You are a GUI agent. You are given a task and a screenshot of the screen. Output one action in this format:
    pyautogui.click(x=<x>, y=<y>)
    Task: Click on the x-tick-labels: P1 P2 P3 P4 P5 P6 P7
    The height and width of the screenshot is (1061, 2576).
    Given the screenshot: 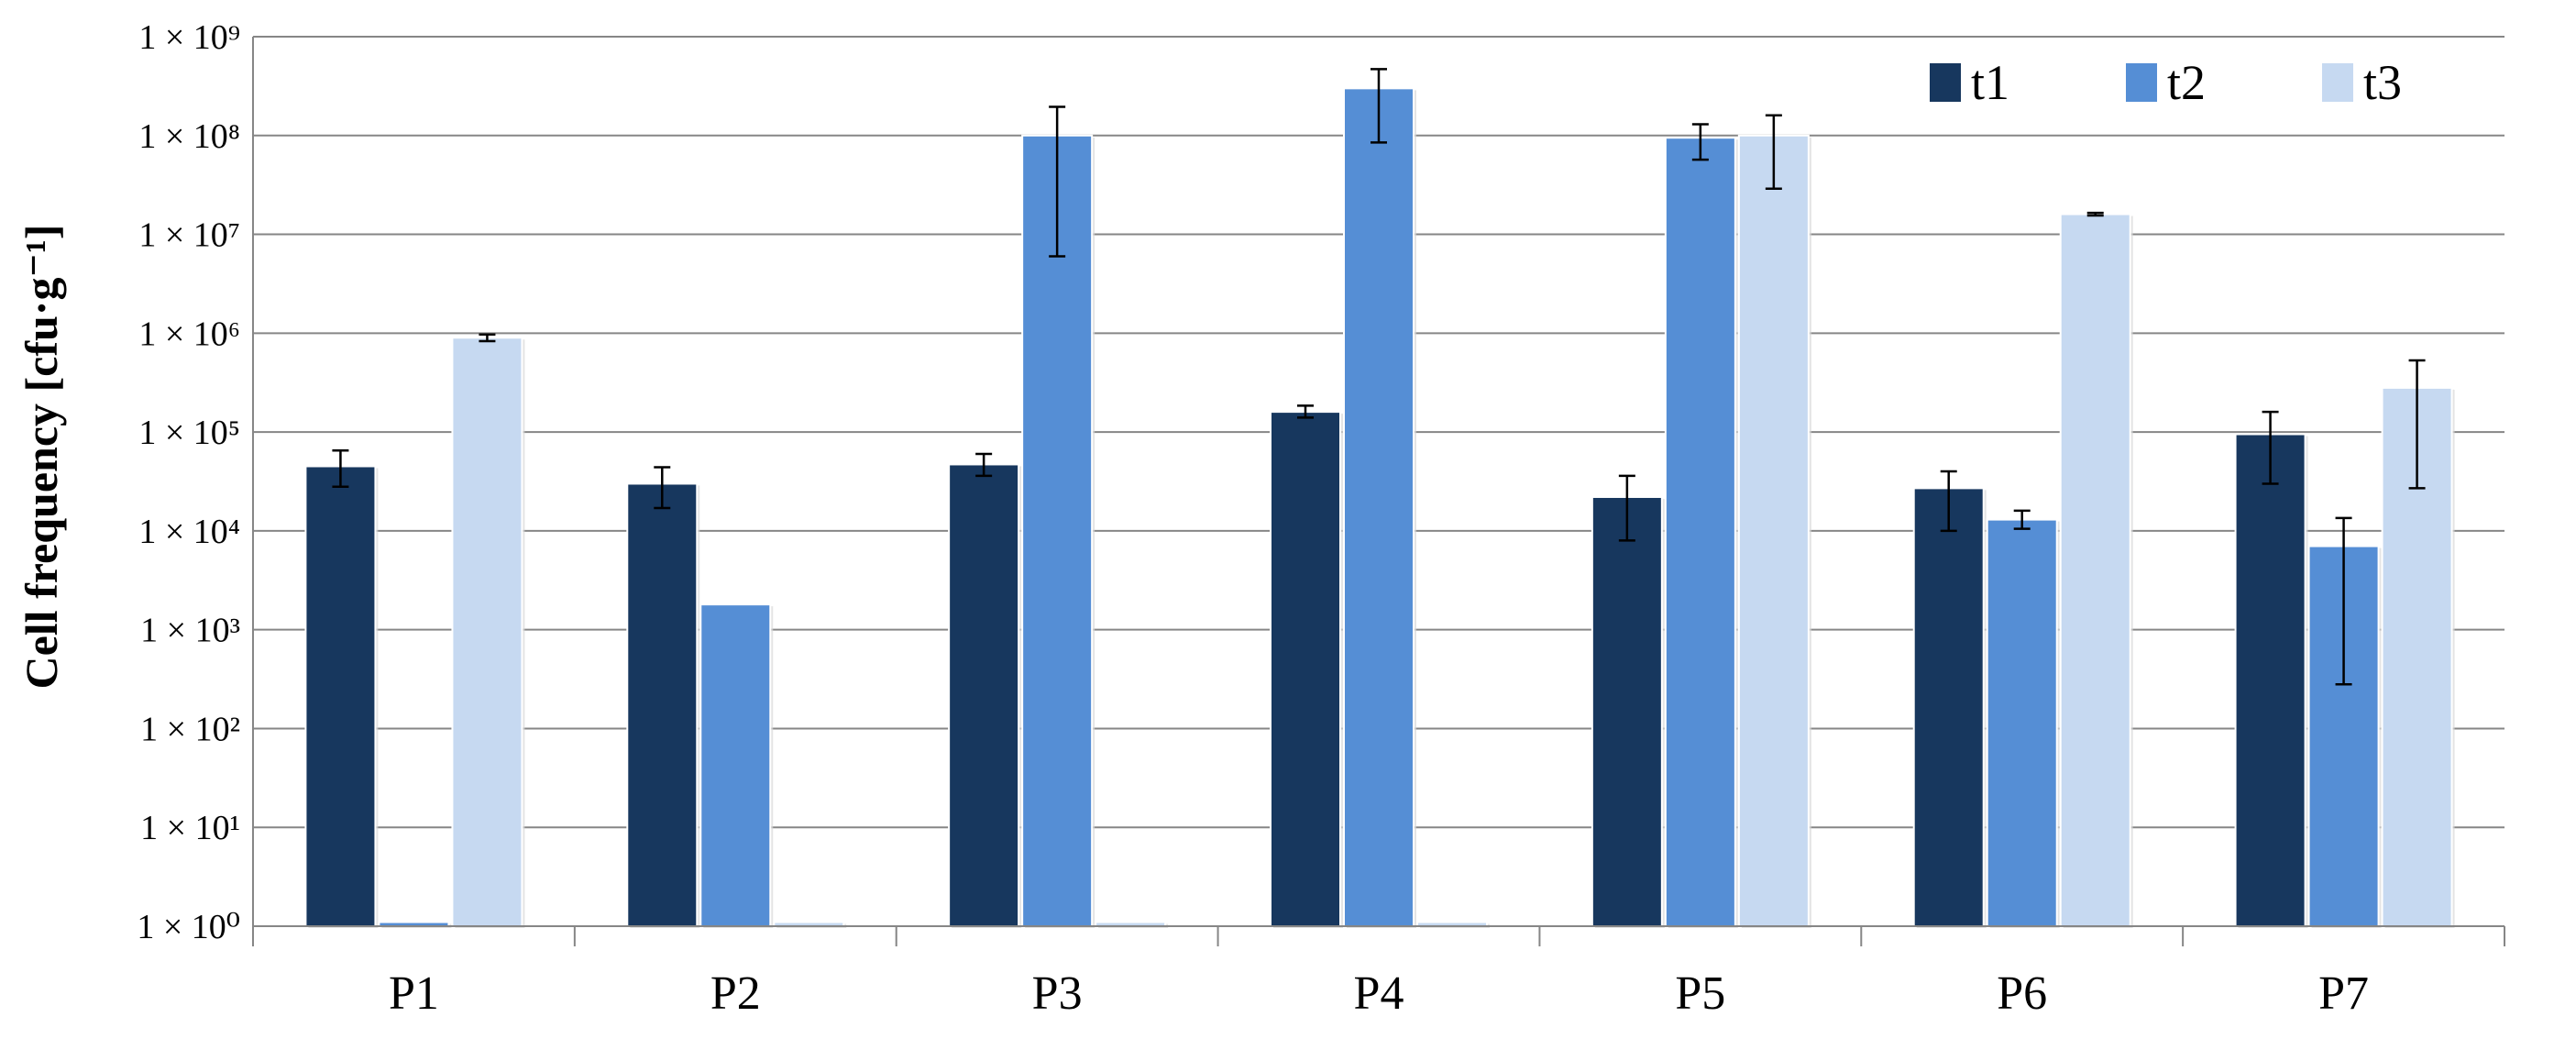 What is the action you would take?
    pyautogui.click(x=1379, y=993)
    